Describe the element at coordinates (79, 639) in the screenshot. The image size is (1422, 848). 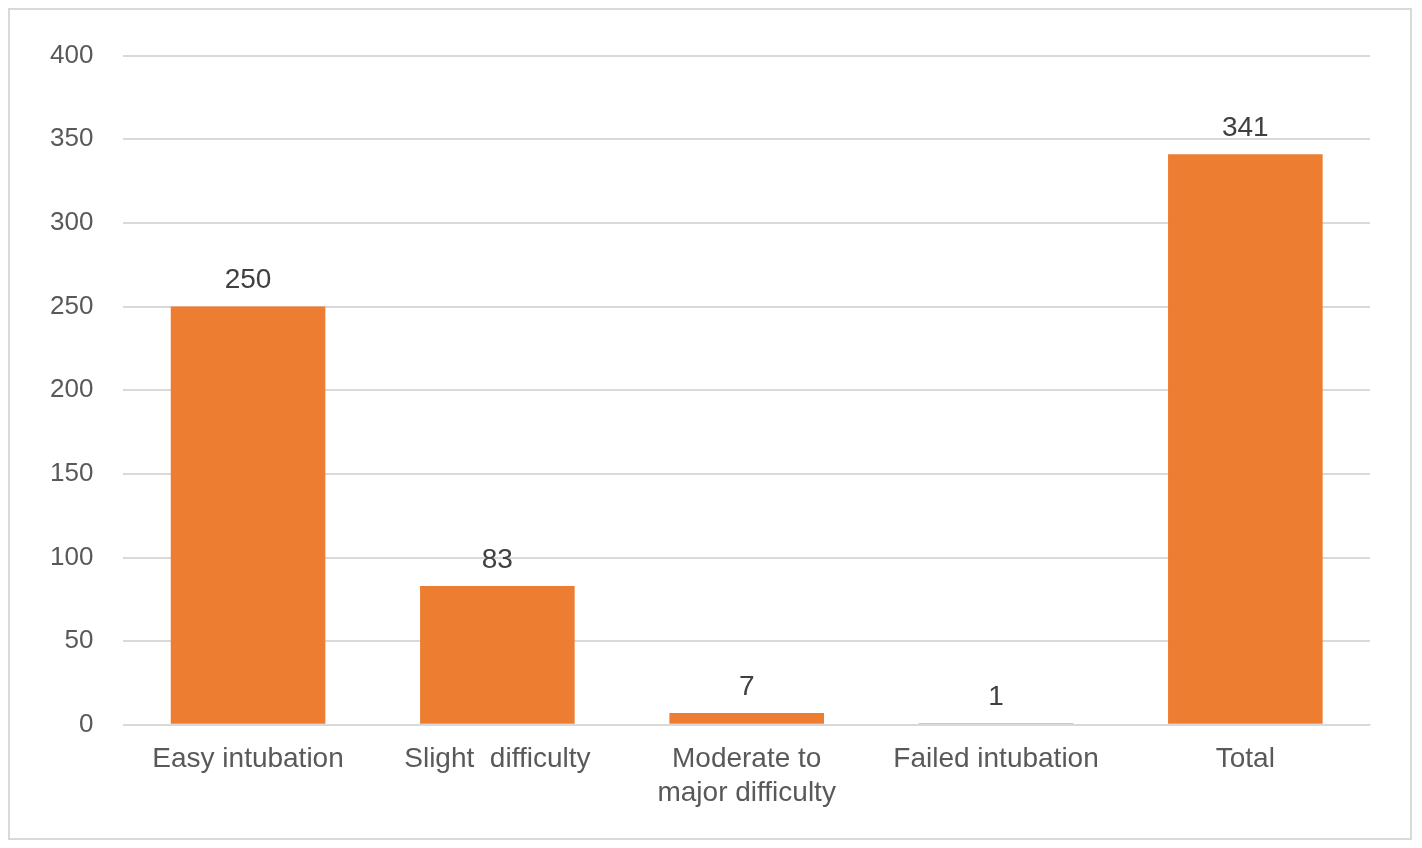
I see `y-tick-label: 50` at that location.